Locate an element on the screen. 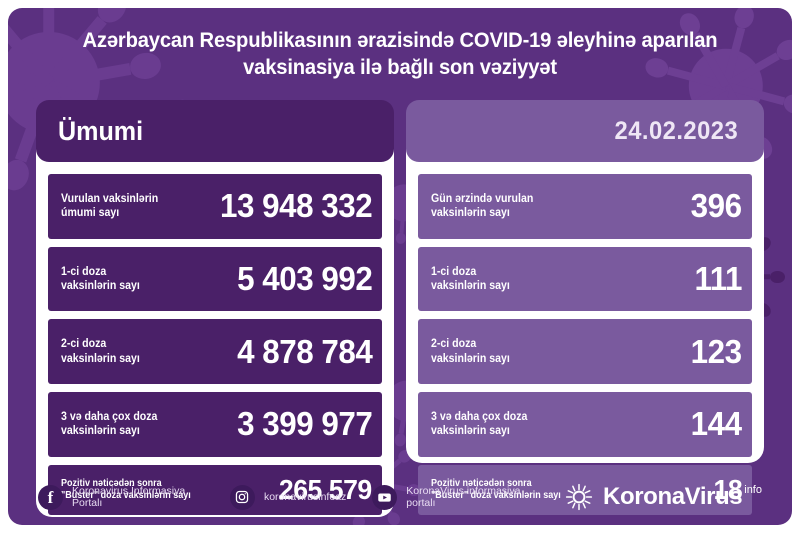 This screenshot has width=800, height=533. social-label: Koronavirus İnformasiya Portalı is located at coordinates (129, 497).